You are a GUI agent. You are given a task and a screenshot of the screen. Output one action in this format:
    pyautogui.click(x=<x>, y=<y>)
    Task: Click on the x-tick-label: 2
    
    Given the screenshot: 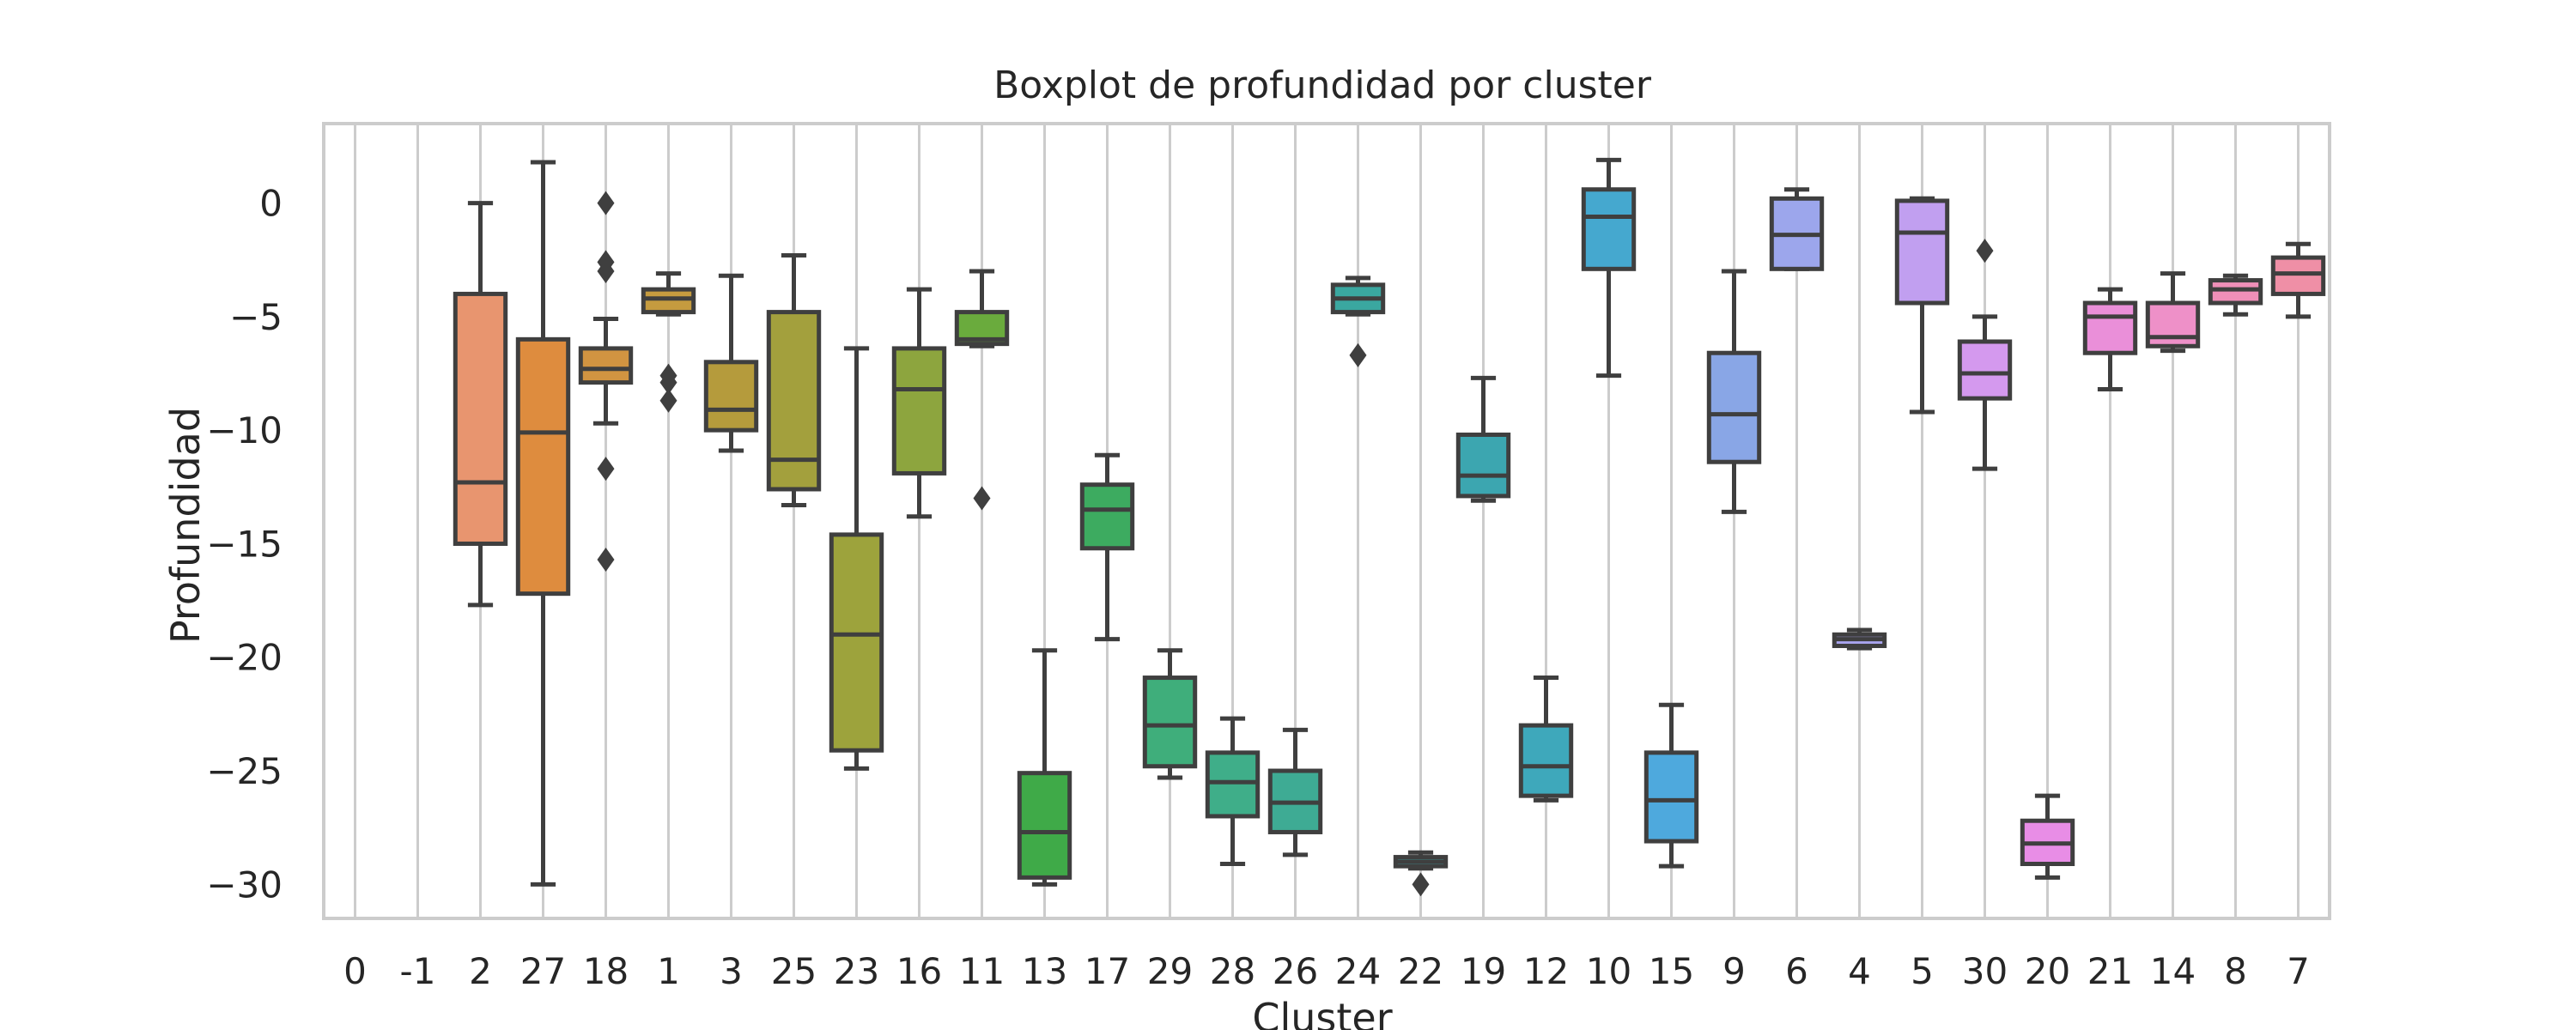 What is the action you would take?
    pyautogui.click(x=481, y=971)
    